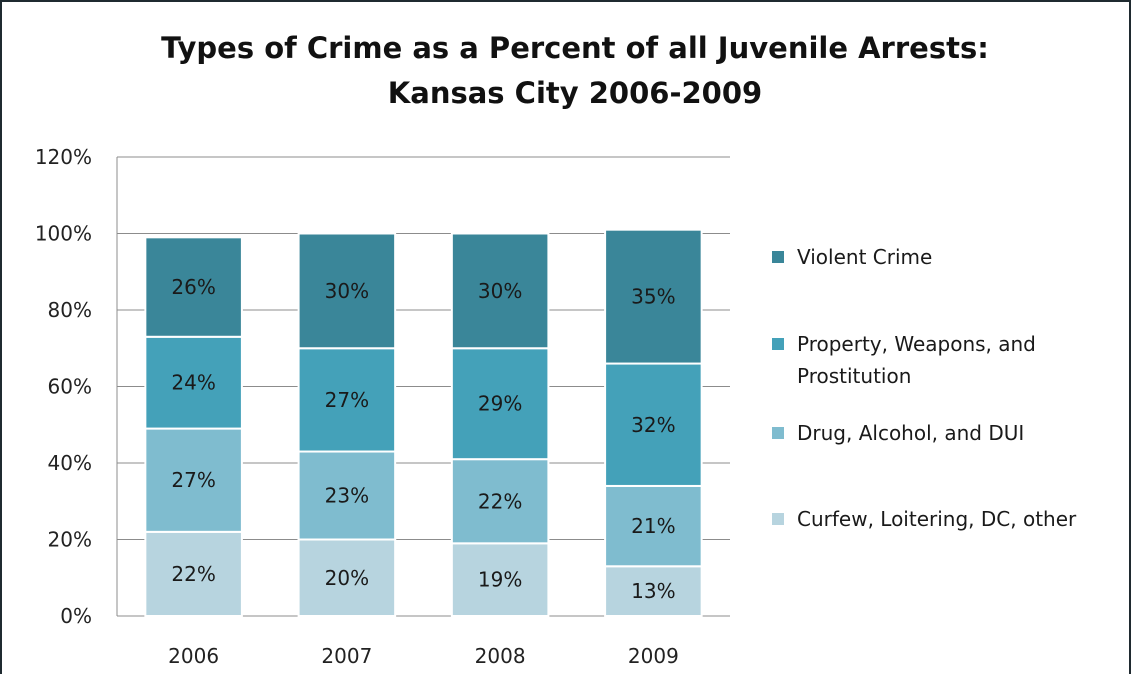 This screenshot has width=1135, height=674. What do you see at coordinates (193, 656) in the screenshot?
I see `x-tick-label: 2006` at bounding box center [193, 656].